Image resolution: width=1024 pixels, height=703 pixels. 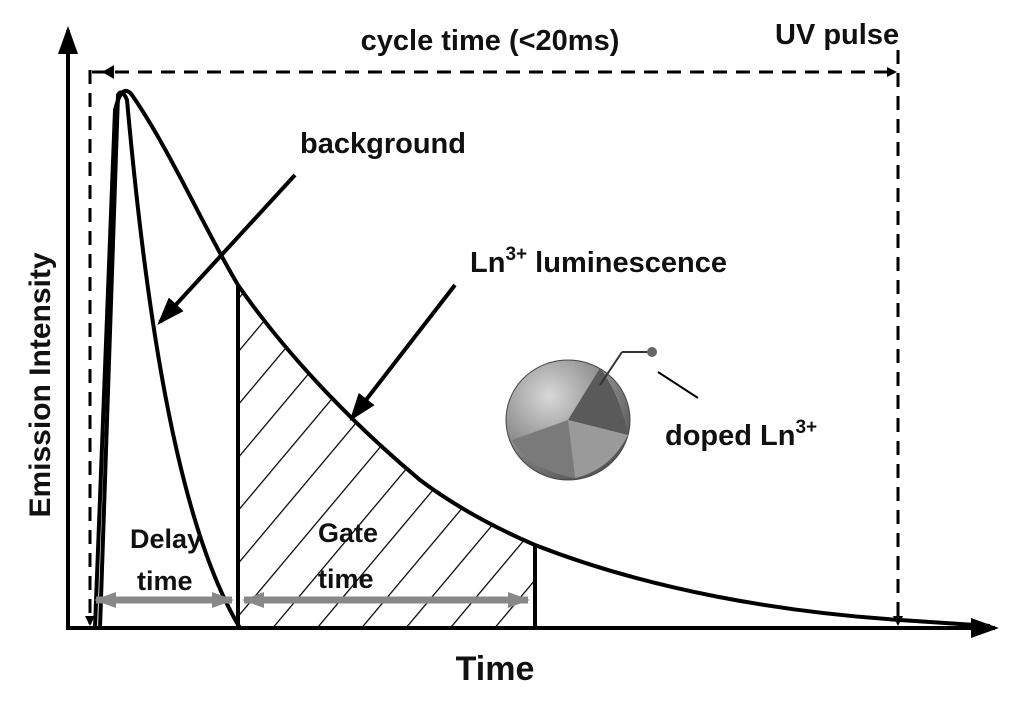 I want to click on doped-label: doped Ln3+, so click(x=741, y=434).